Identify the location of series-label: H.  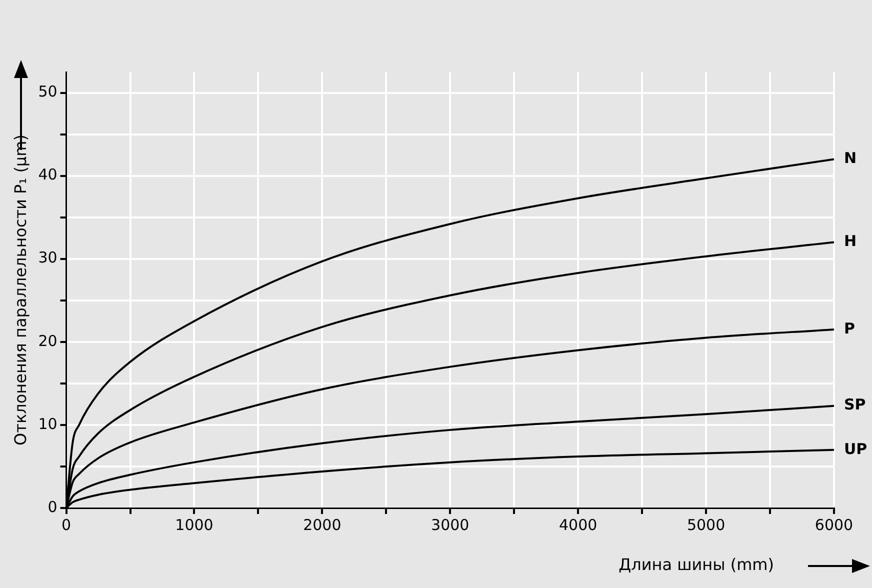
(850, 241).